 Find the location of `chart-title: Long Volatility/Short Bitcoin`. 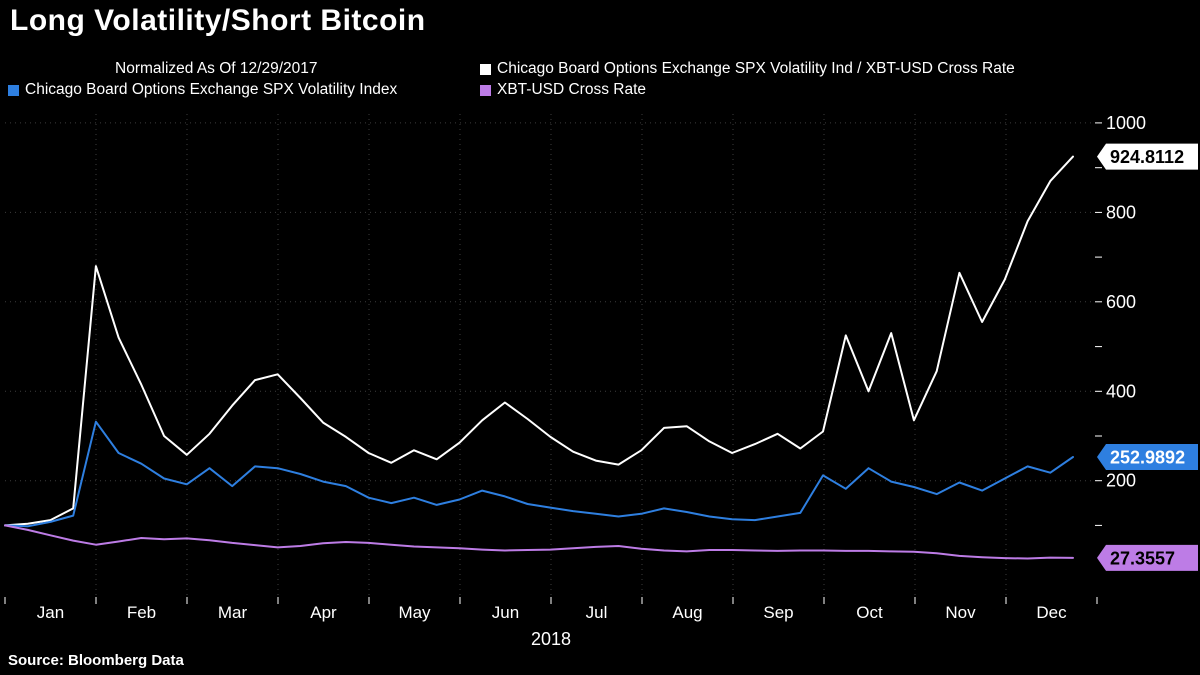

chart-title: Long Volatility/Short Bitcoin is located at coordinates (218, 20).